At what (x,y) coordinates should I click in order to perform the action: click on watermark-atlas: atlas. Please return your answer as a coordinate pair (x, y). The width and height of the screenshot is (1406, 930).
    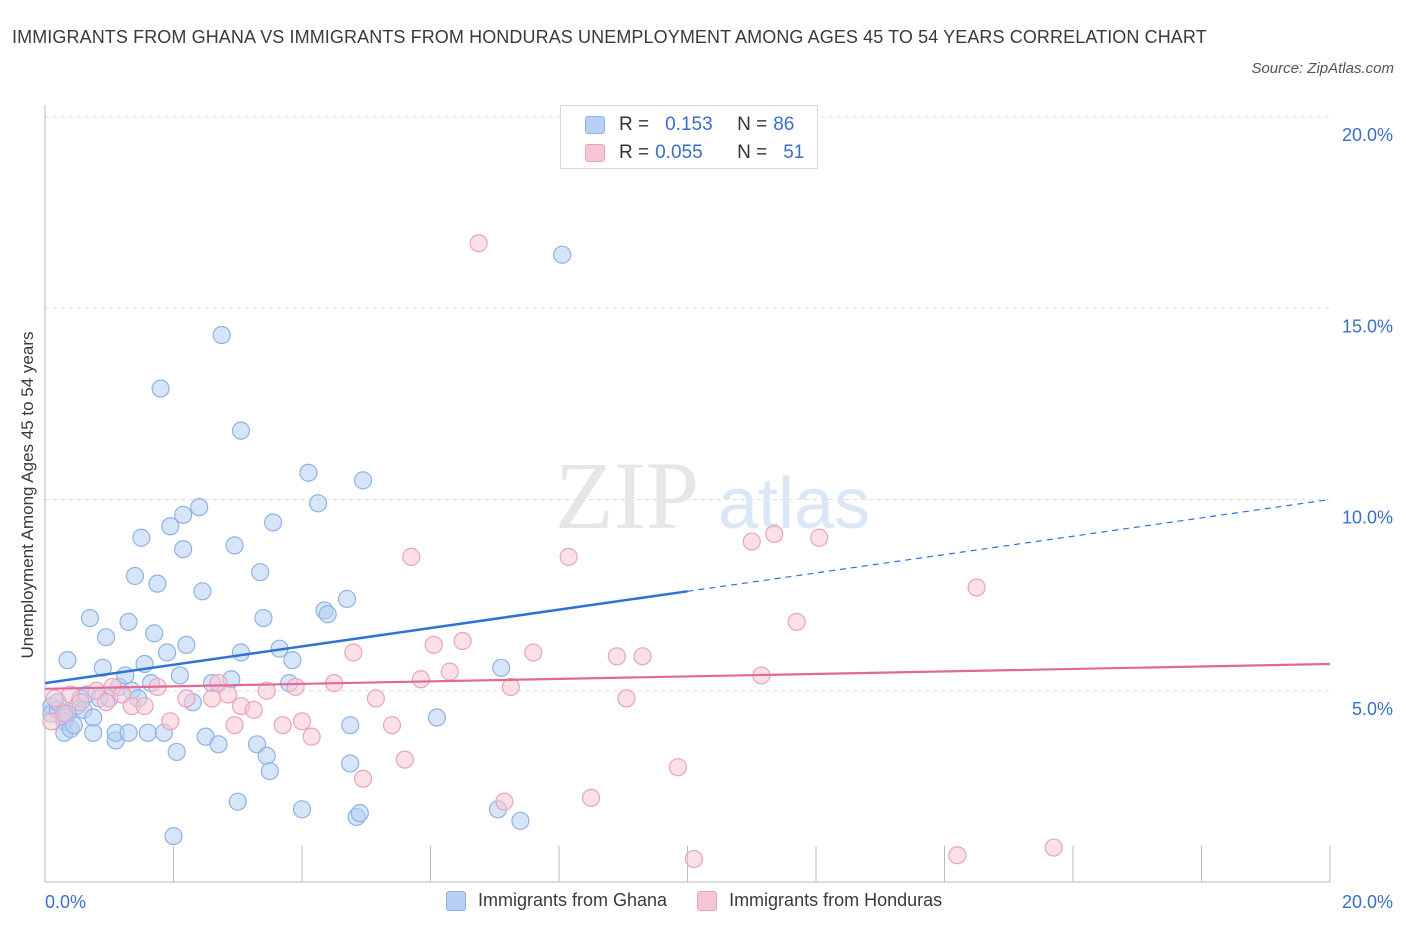
    Looking at the image, I should click on (794, 504).